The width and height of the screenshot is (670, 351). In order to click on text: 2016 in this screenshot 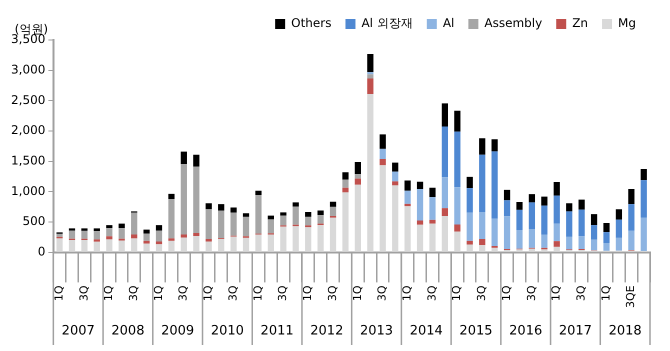, I will do `click(525, 330)`.